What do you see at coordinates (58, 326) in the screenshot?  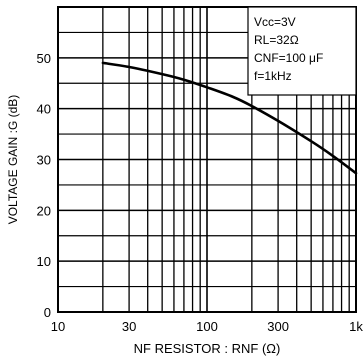 I see `x-tick-label: 10` at bounding box center [58, 326].